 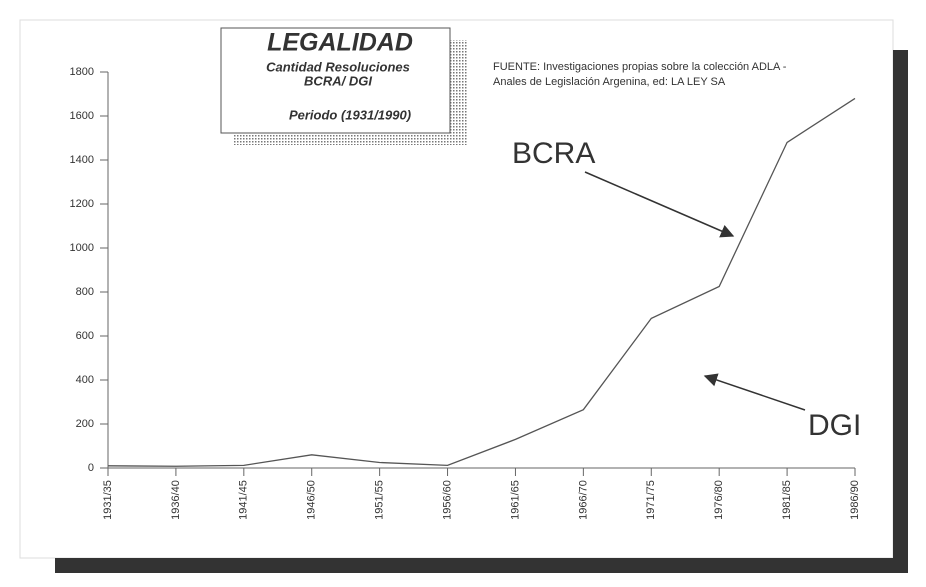 What do you see at coordinates (312, 500) in the screenshot?
I see `x-tick-label: 1946/50` at bounding box center [312, 500].